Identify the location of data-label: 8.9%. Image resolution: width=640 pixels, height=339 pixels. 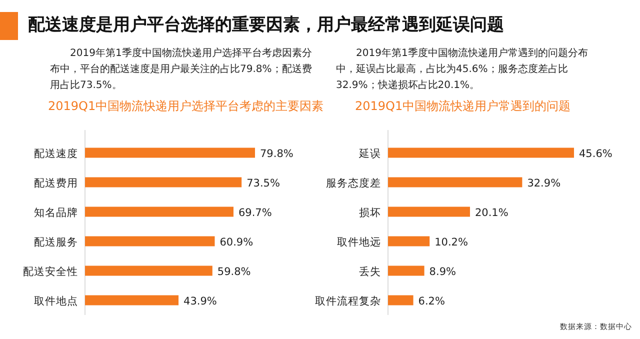
(442, 272).